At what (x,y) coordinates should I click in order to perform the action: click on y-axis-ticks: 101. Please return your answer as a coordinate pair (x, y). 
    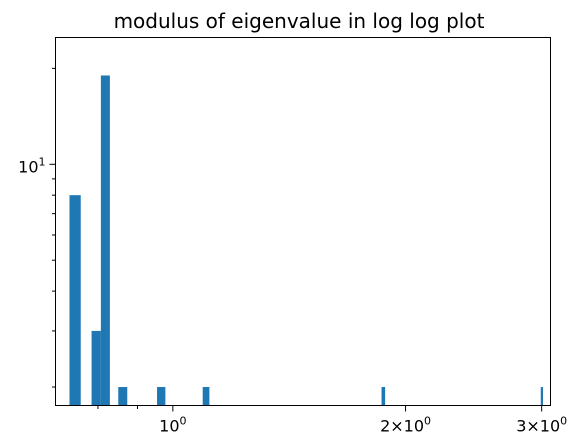
    Looking at the image, I should click on (37, 227).